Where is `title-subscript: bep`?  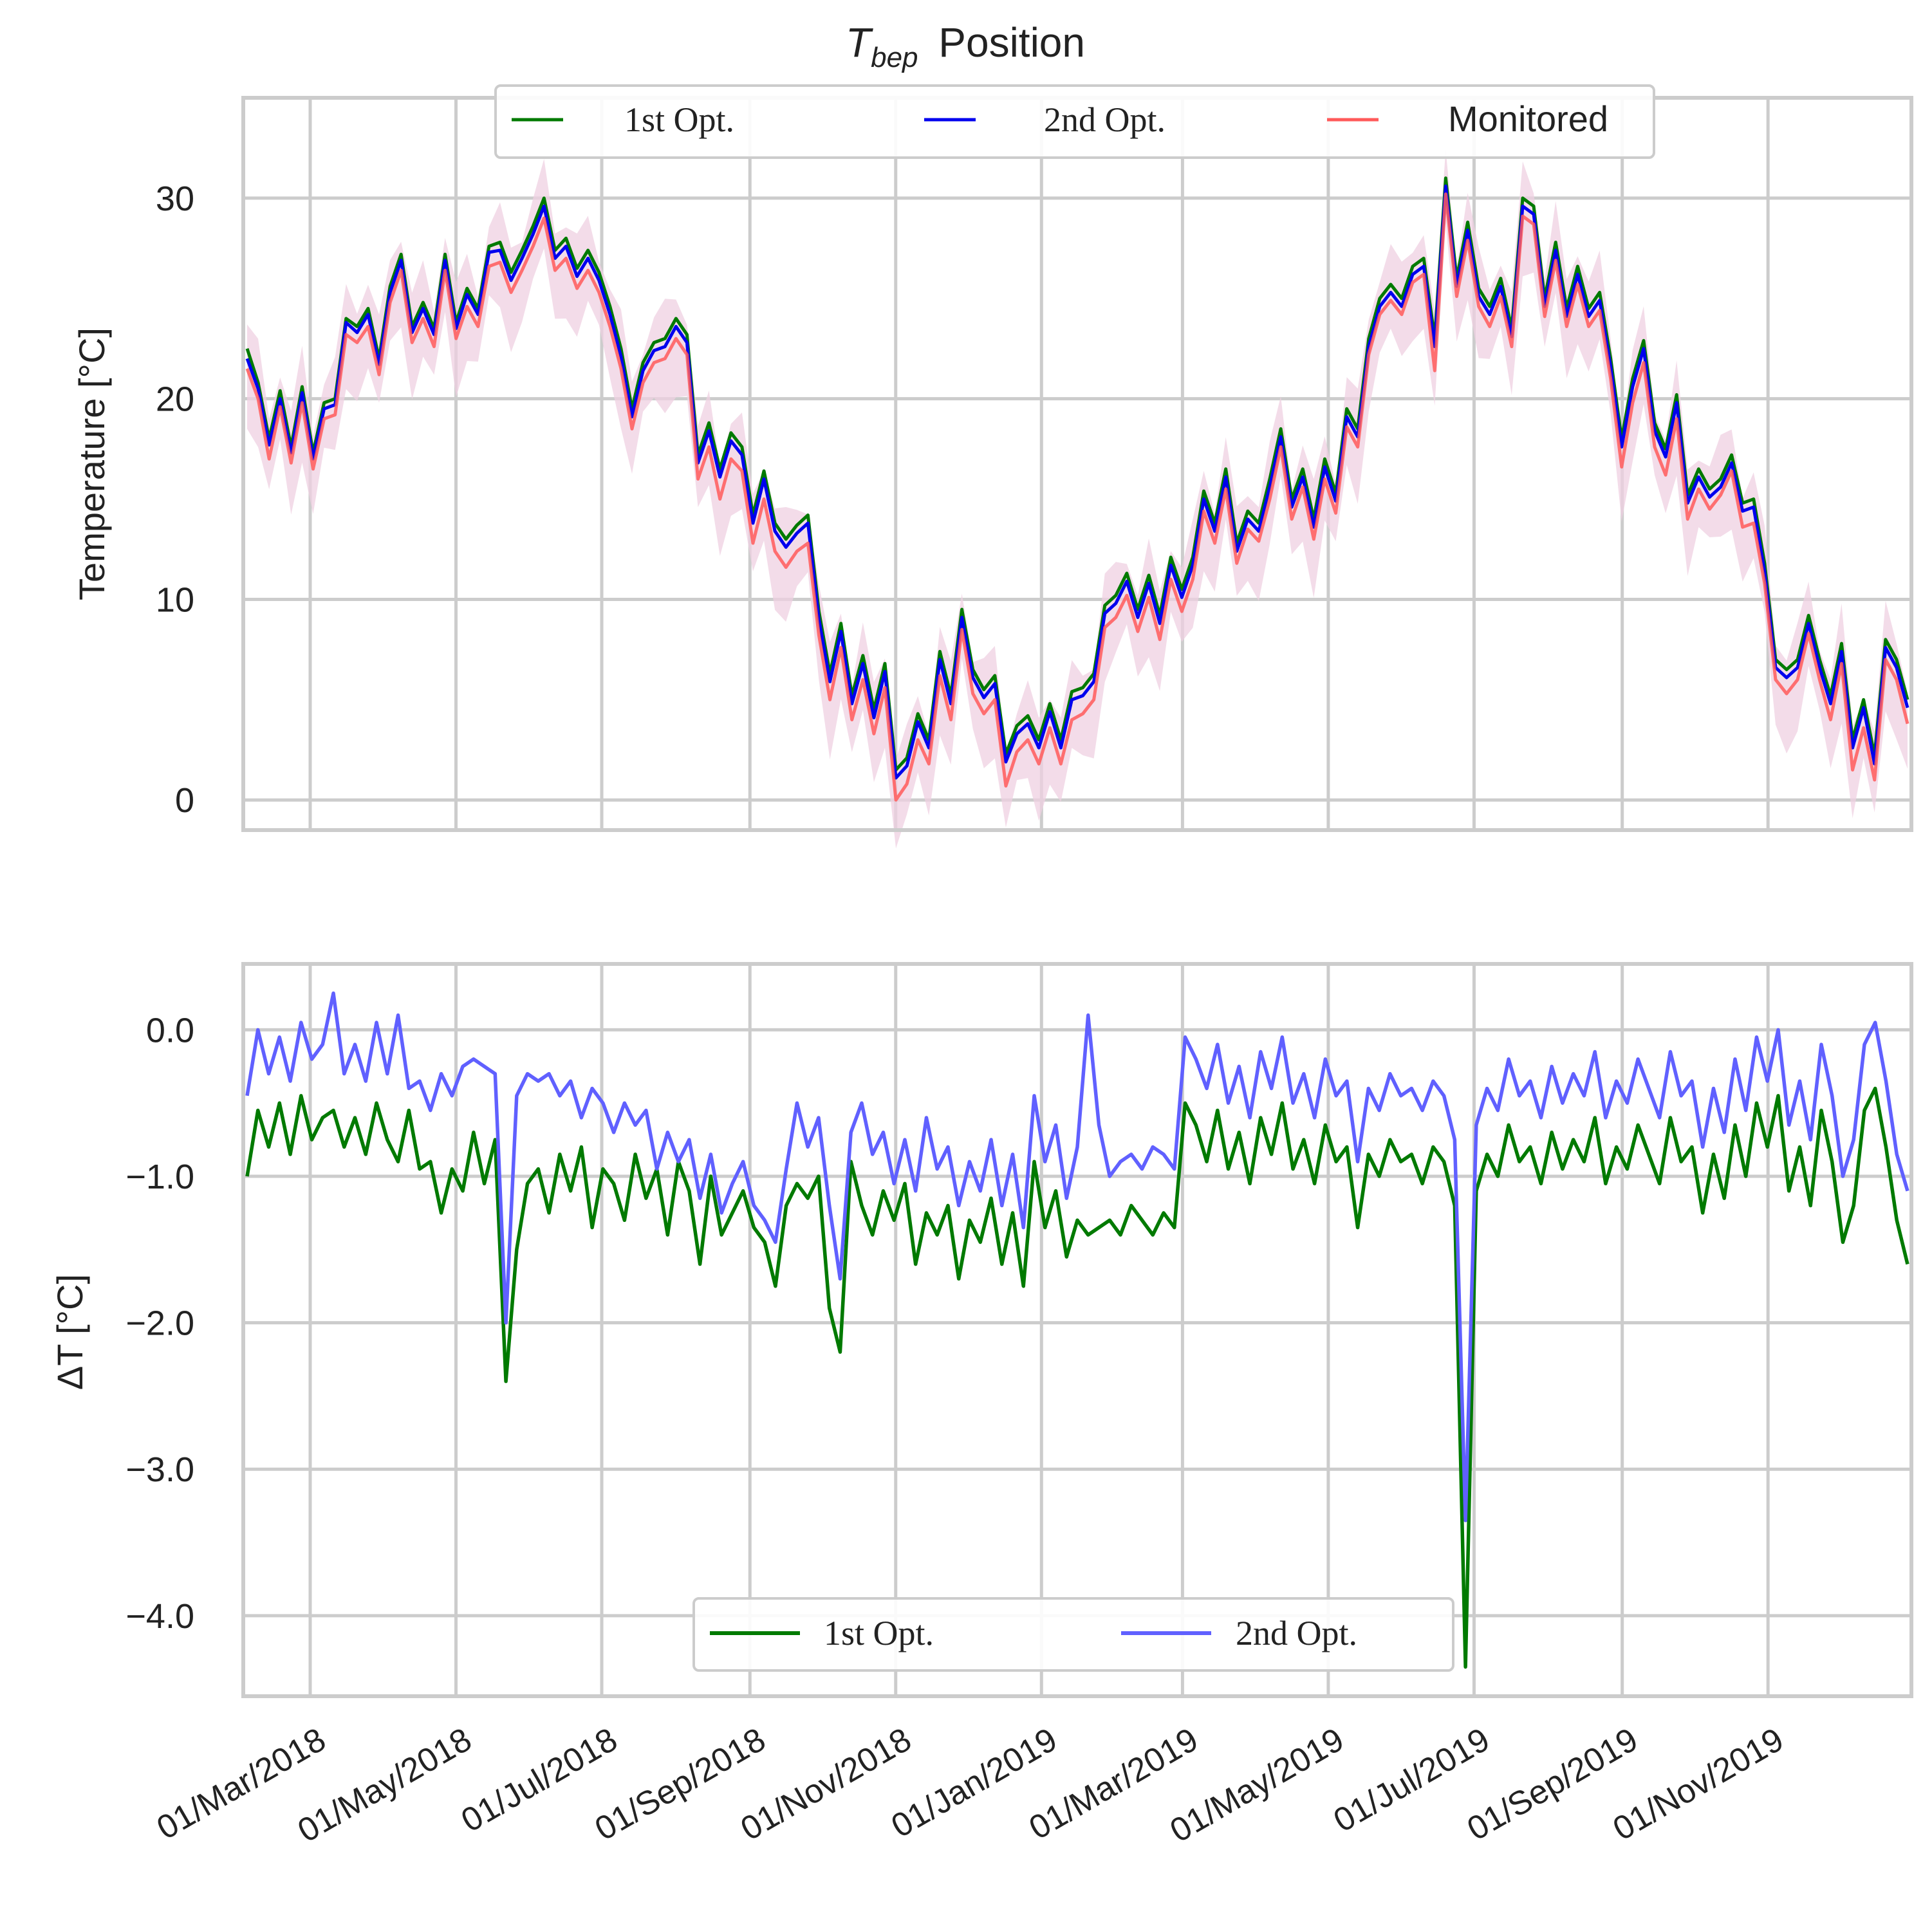 title-subscript: bep is located at coordinates (894, 57).